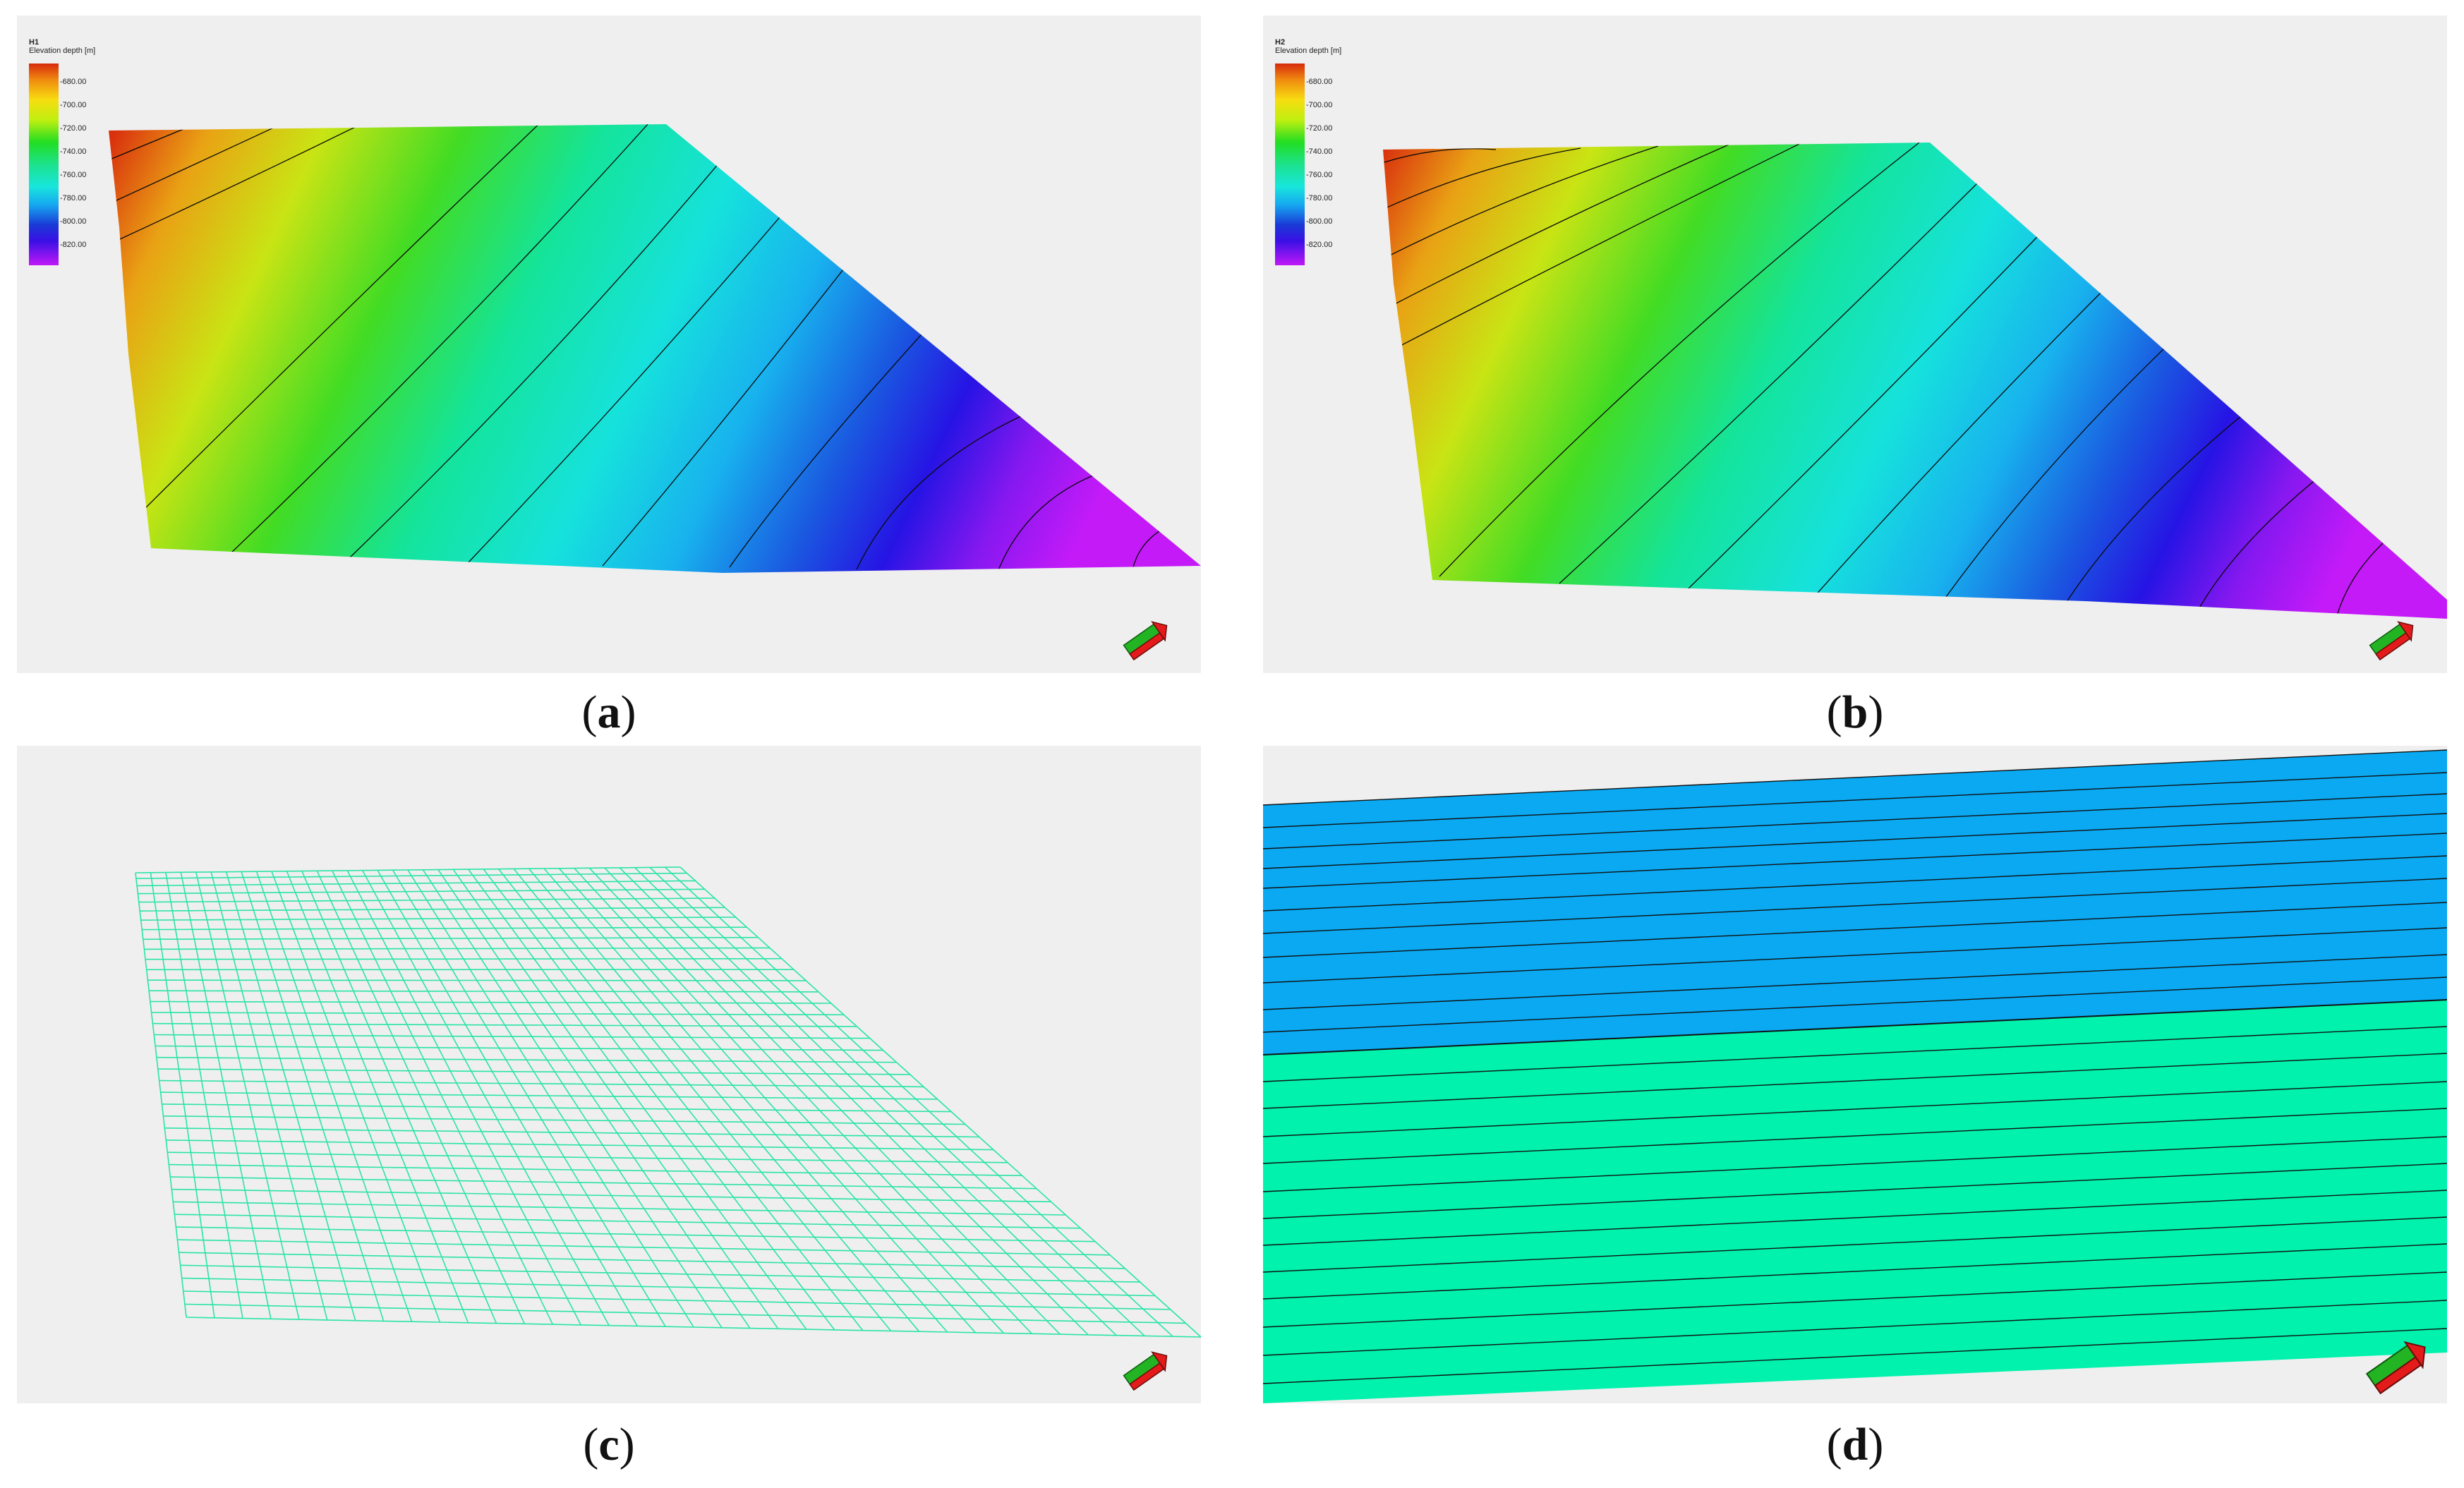 This screenshot has width=2464, height=1488. What do you see at coordinates (1319, 82) in the screenshot?
I see `legend-tick: -680.00` at bounding box center [1319, 82].